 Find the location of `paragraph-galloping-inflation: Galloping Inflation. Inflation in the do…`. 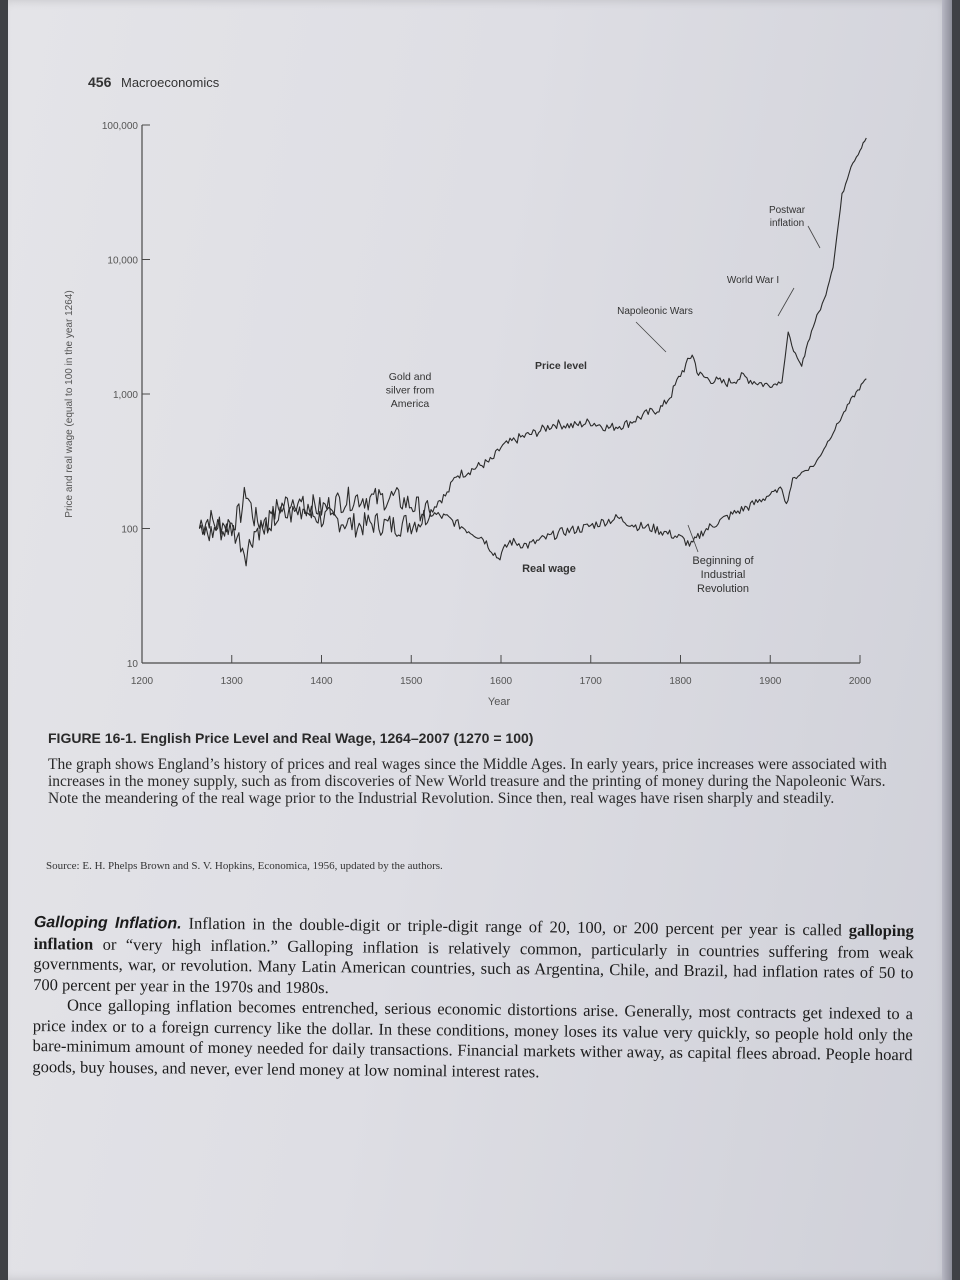

paragraph-galloping-inflation: Galloping Inflation. Inflation in the do… is located at coordinates (473, 958).